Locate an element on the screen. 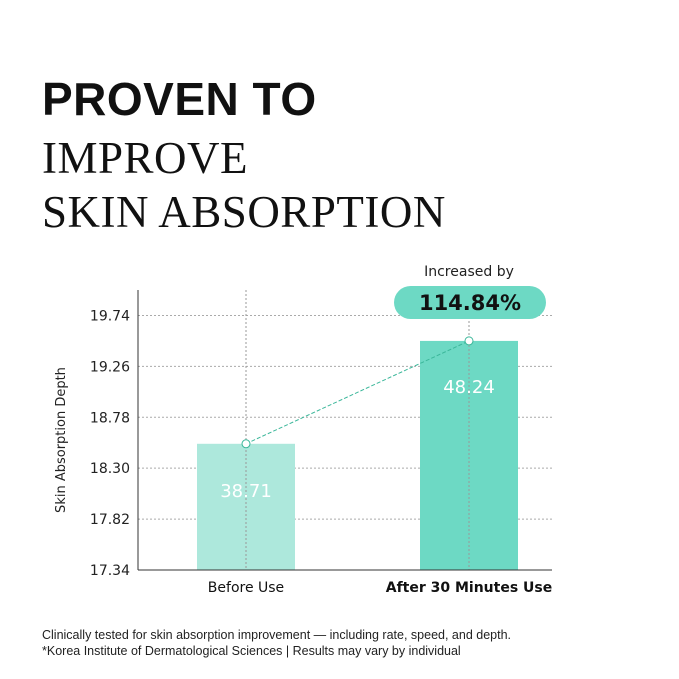  data-label: 38.71 is located at coordinates (246, 491).